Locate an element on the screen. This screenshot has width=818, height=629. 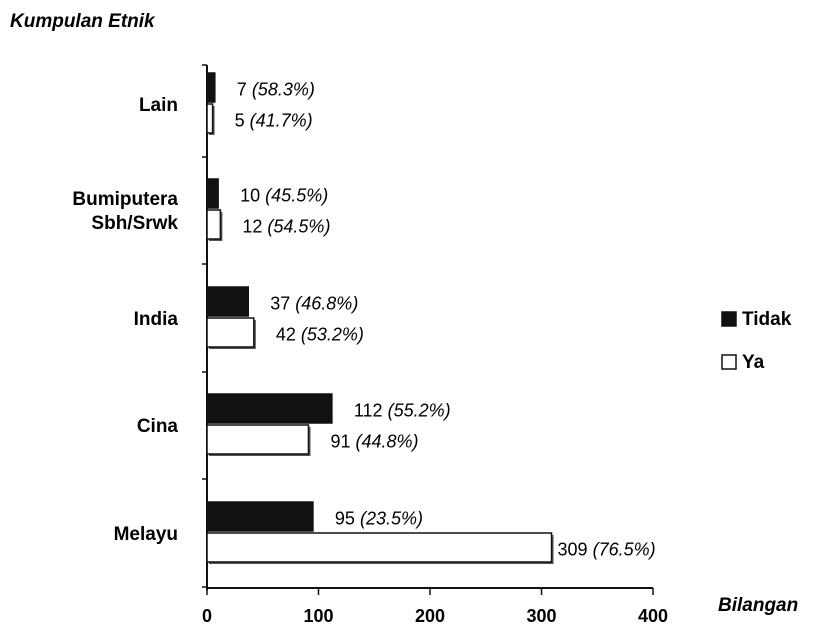
y-axis-title: Kumpulan Etnik is located at coordinates (83, 21).